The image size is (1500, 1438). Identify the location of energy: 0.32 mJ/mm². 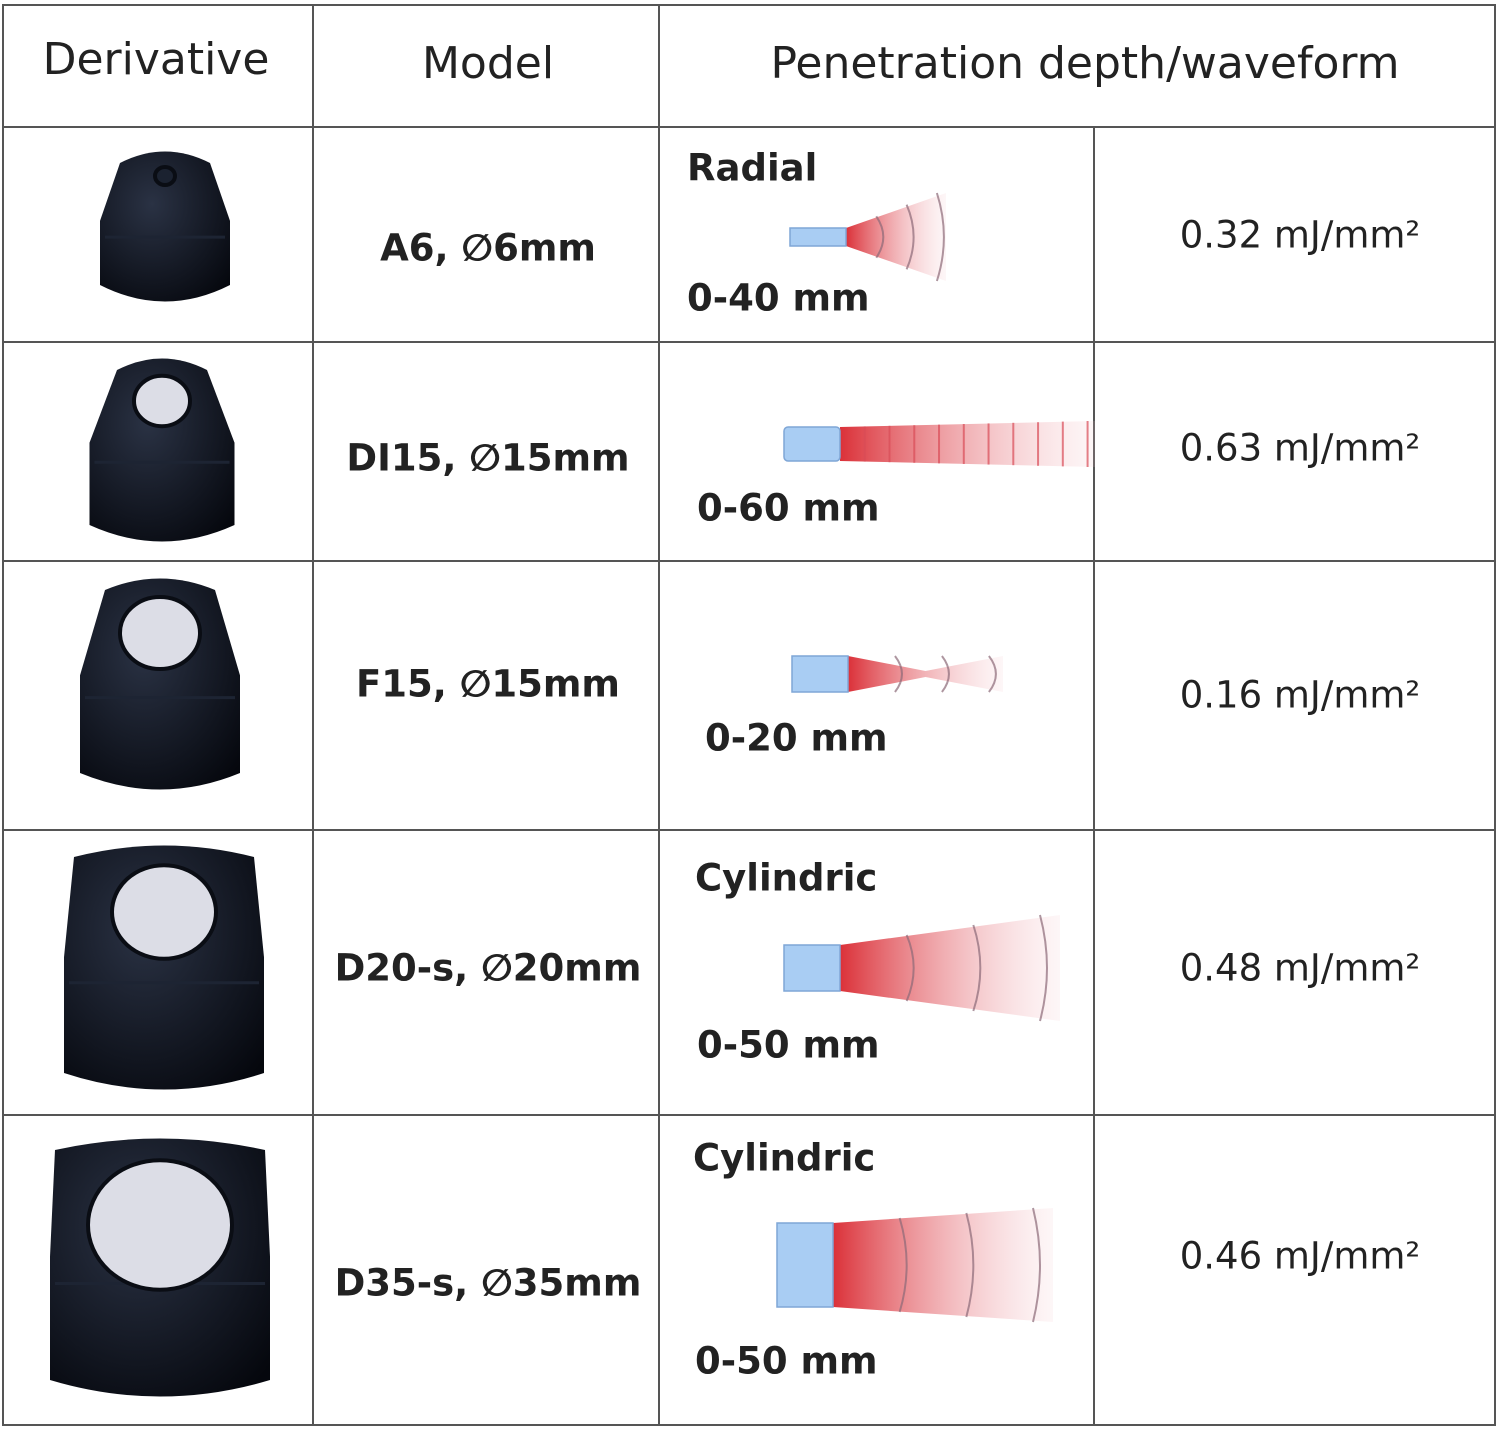
(1300, 235).